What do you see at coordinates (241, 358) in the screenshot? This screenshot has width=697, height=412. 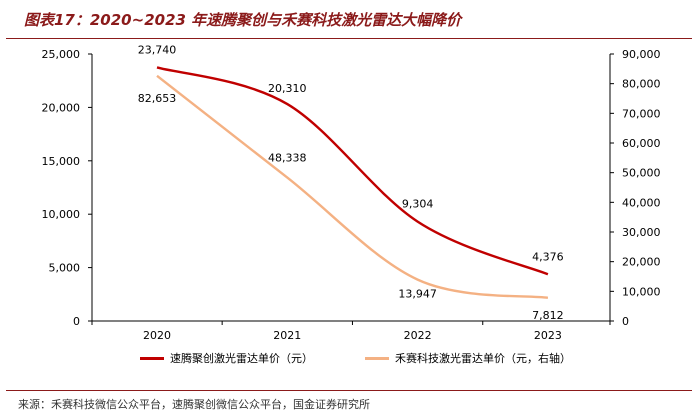 I see `legend-label: 速腾聚创激光雷达单价（元）` at bounding box center [241, 358].